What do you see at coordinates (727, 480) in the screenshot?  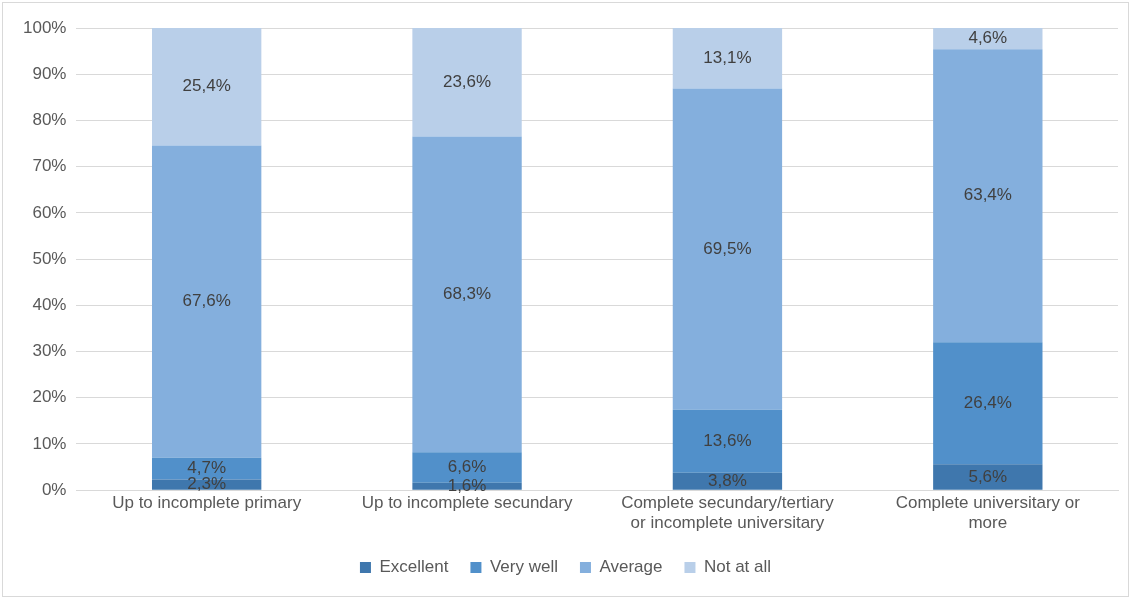 I see `data-label: 3,8%` at bounding box center [727, 480].